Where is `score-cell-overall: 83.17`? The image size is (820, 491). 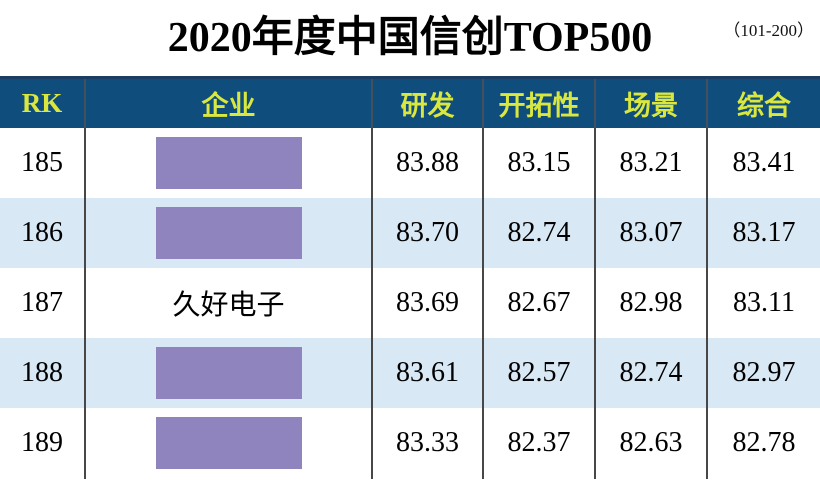 score-cell-overall: 83.17 is located at coordinates (763, 232).